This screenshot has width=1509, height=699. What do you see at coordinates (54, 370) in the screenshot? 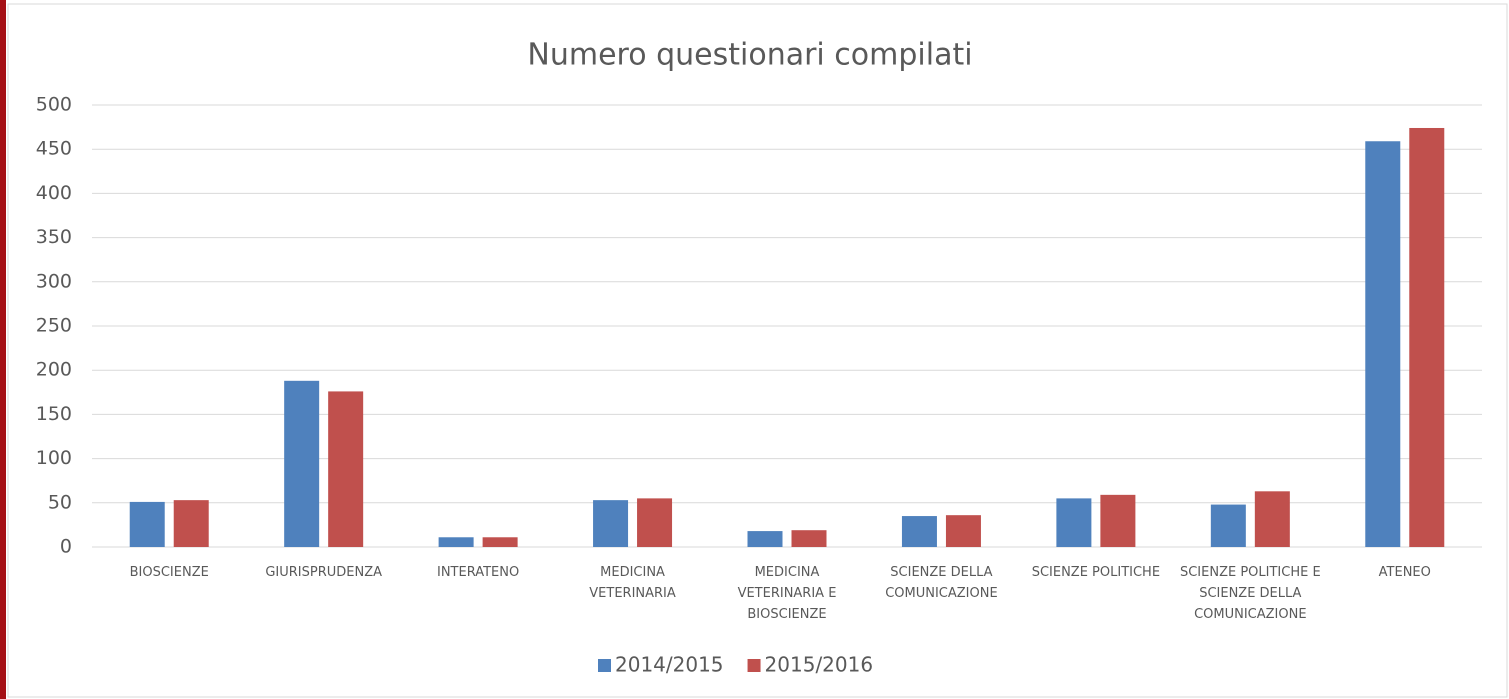
I see `y-tick-label: 200` at bounding box center [54, 370].